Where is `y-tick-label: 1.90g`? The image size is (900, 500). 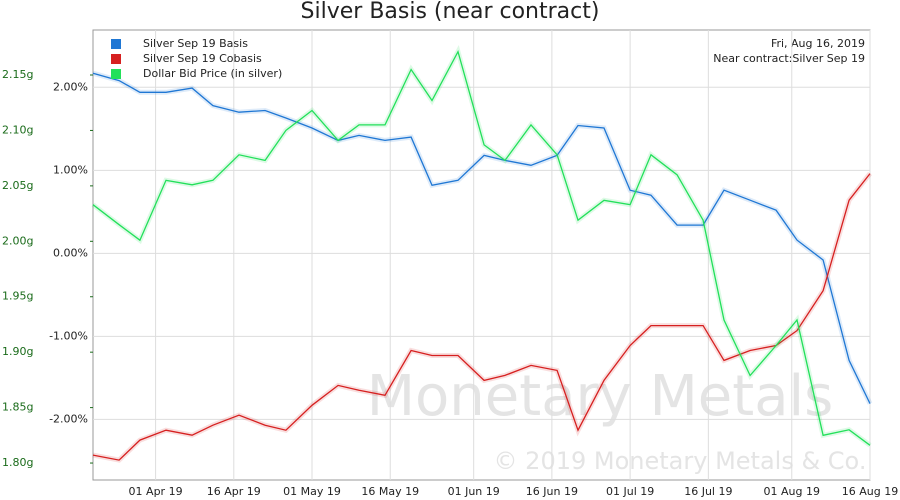
y-tick-label: 1.90g is located at coordinates (17, 351).